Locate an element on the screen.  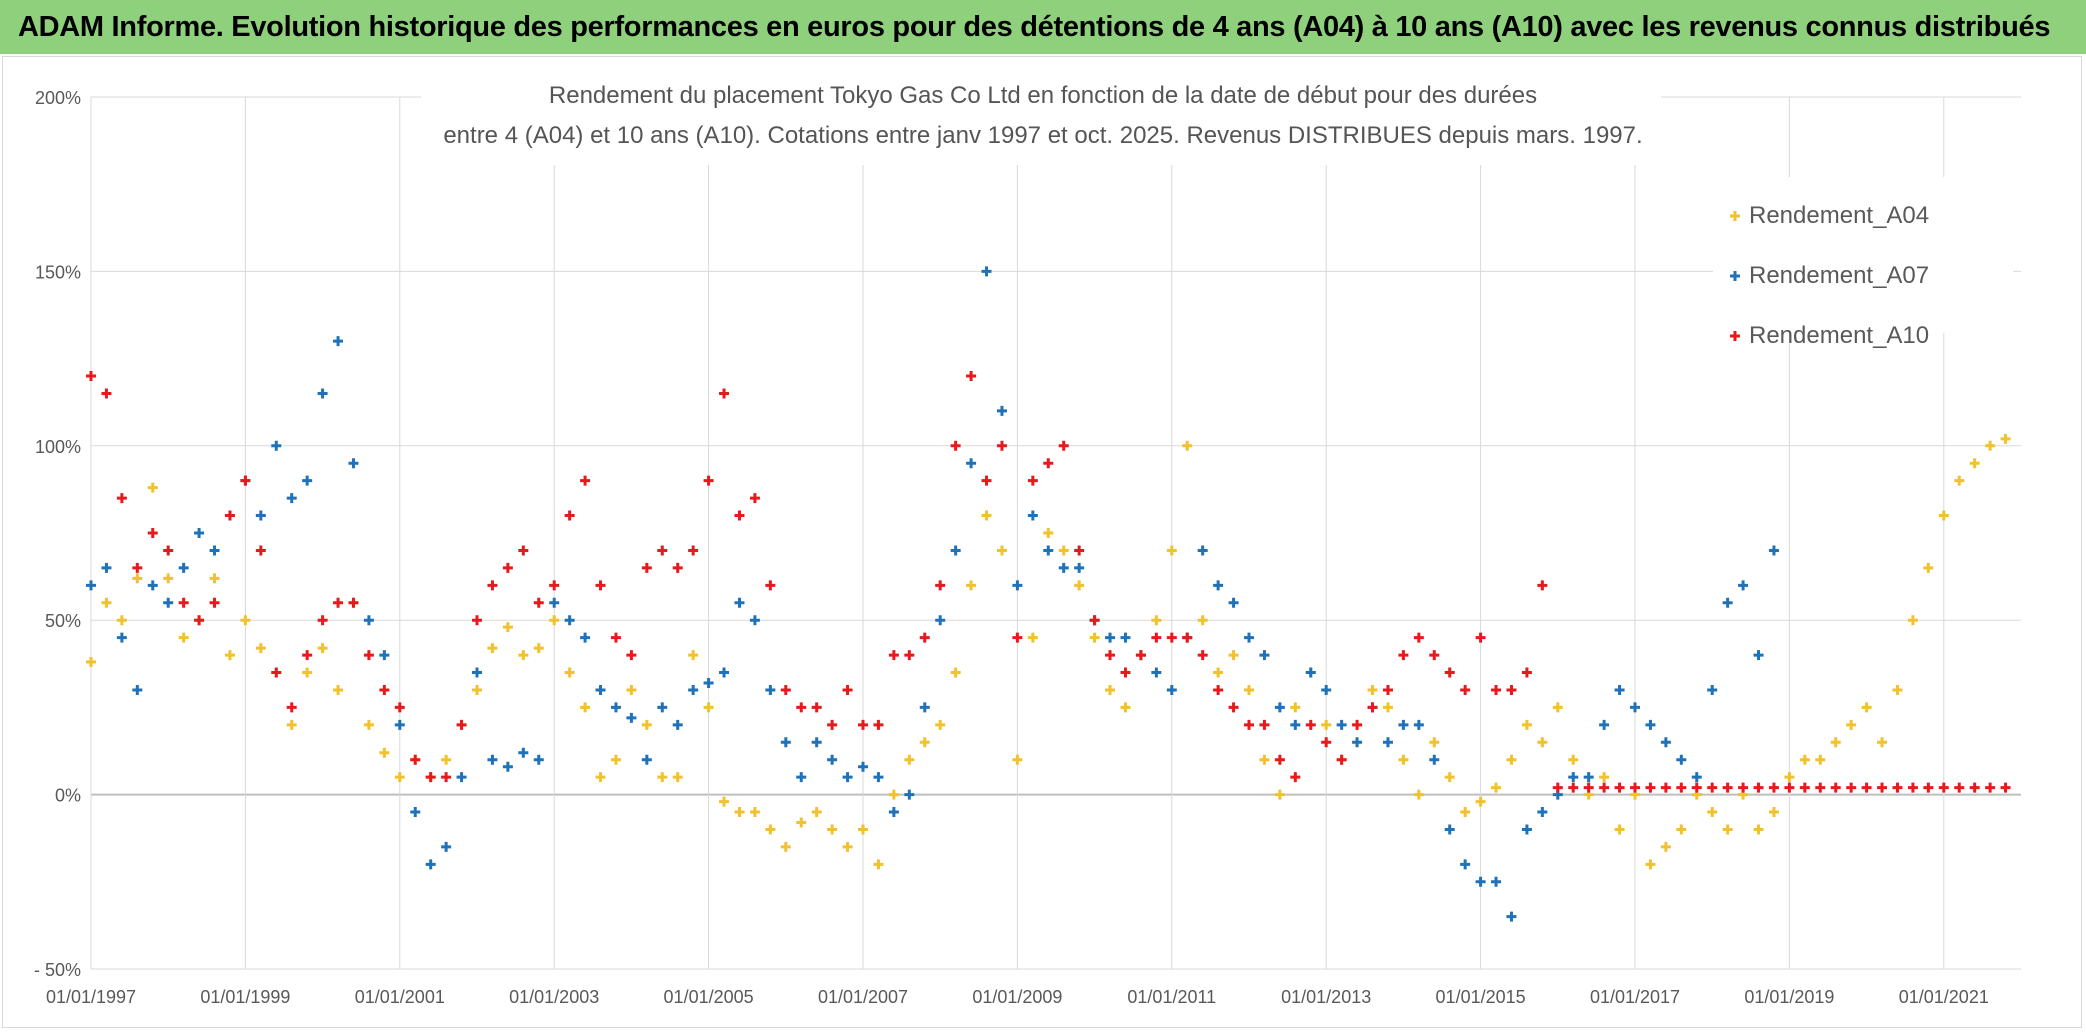
x-tick-label: 01/01/2019 is located at coordinates (1789, 997).